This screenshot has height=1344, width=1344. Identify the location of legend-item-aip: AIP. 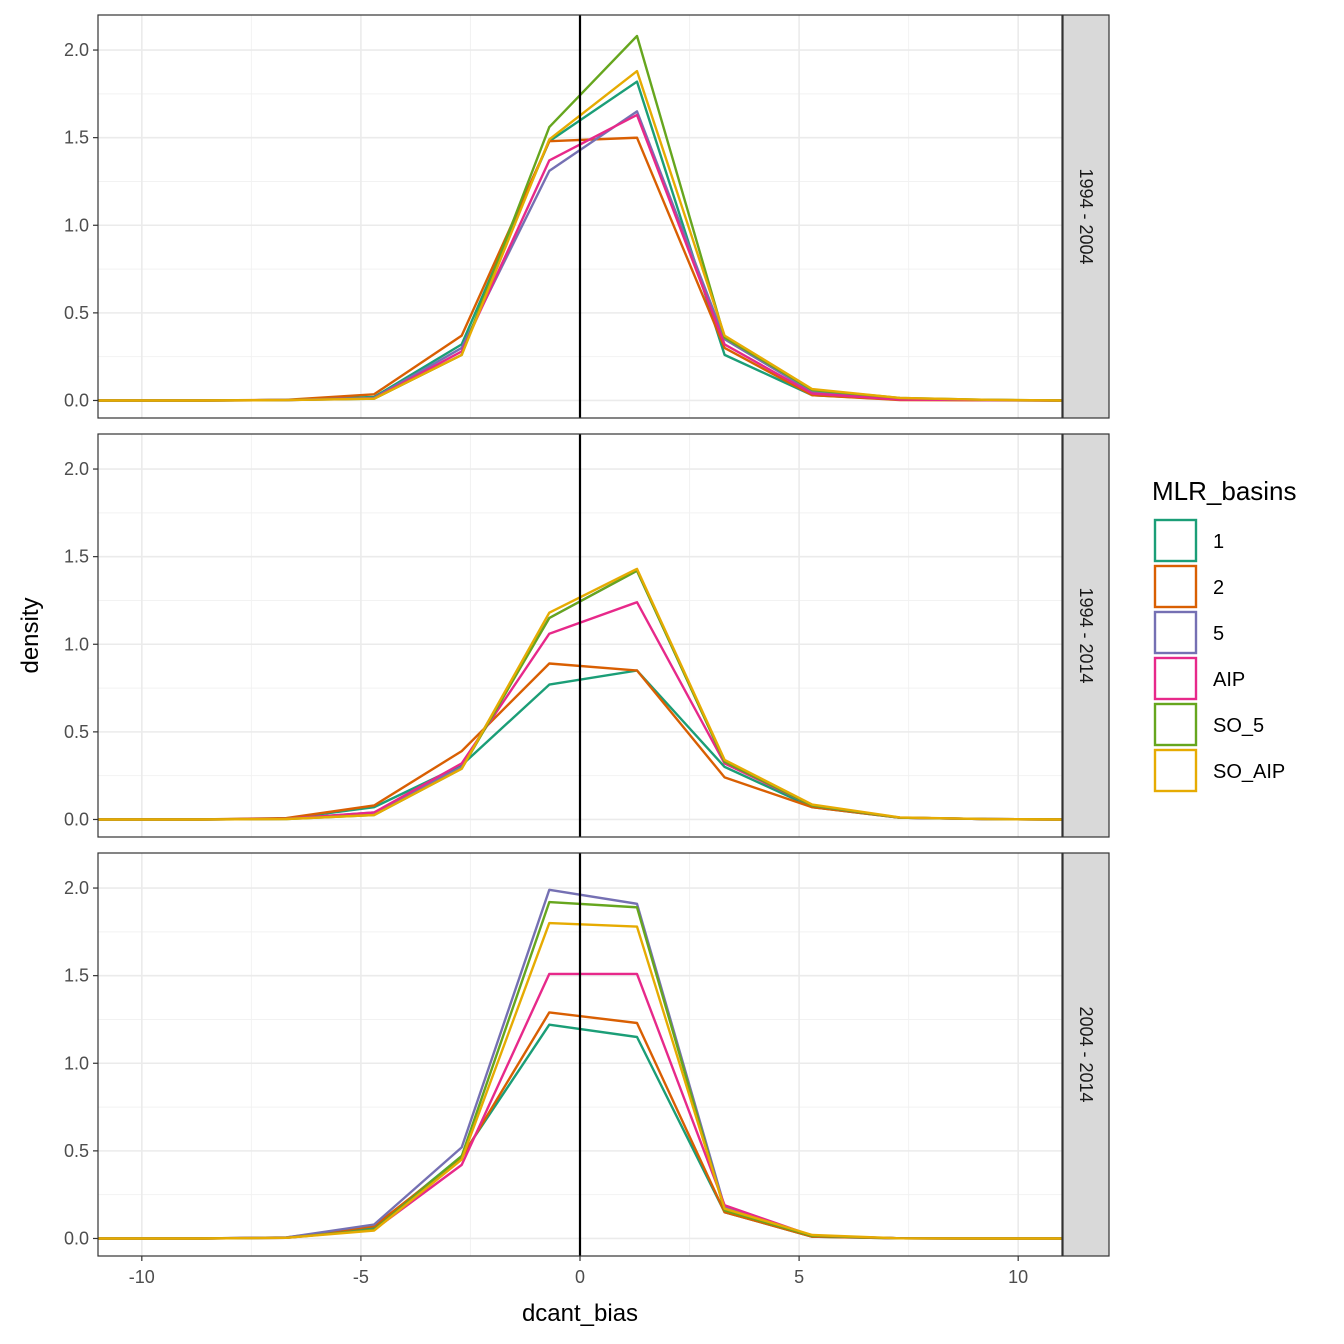
(1199, 678).